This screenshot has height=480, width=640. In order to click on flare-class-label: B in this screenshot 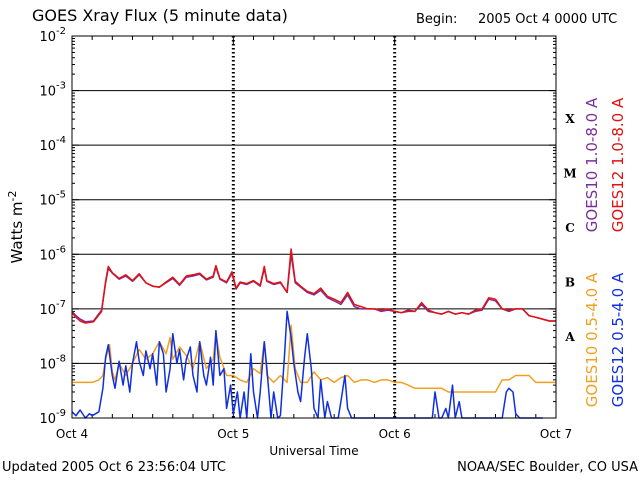, I will do `click(570, 283)`.